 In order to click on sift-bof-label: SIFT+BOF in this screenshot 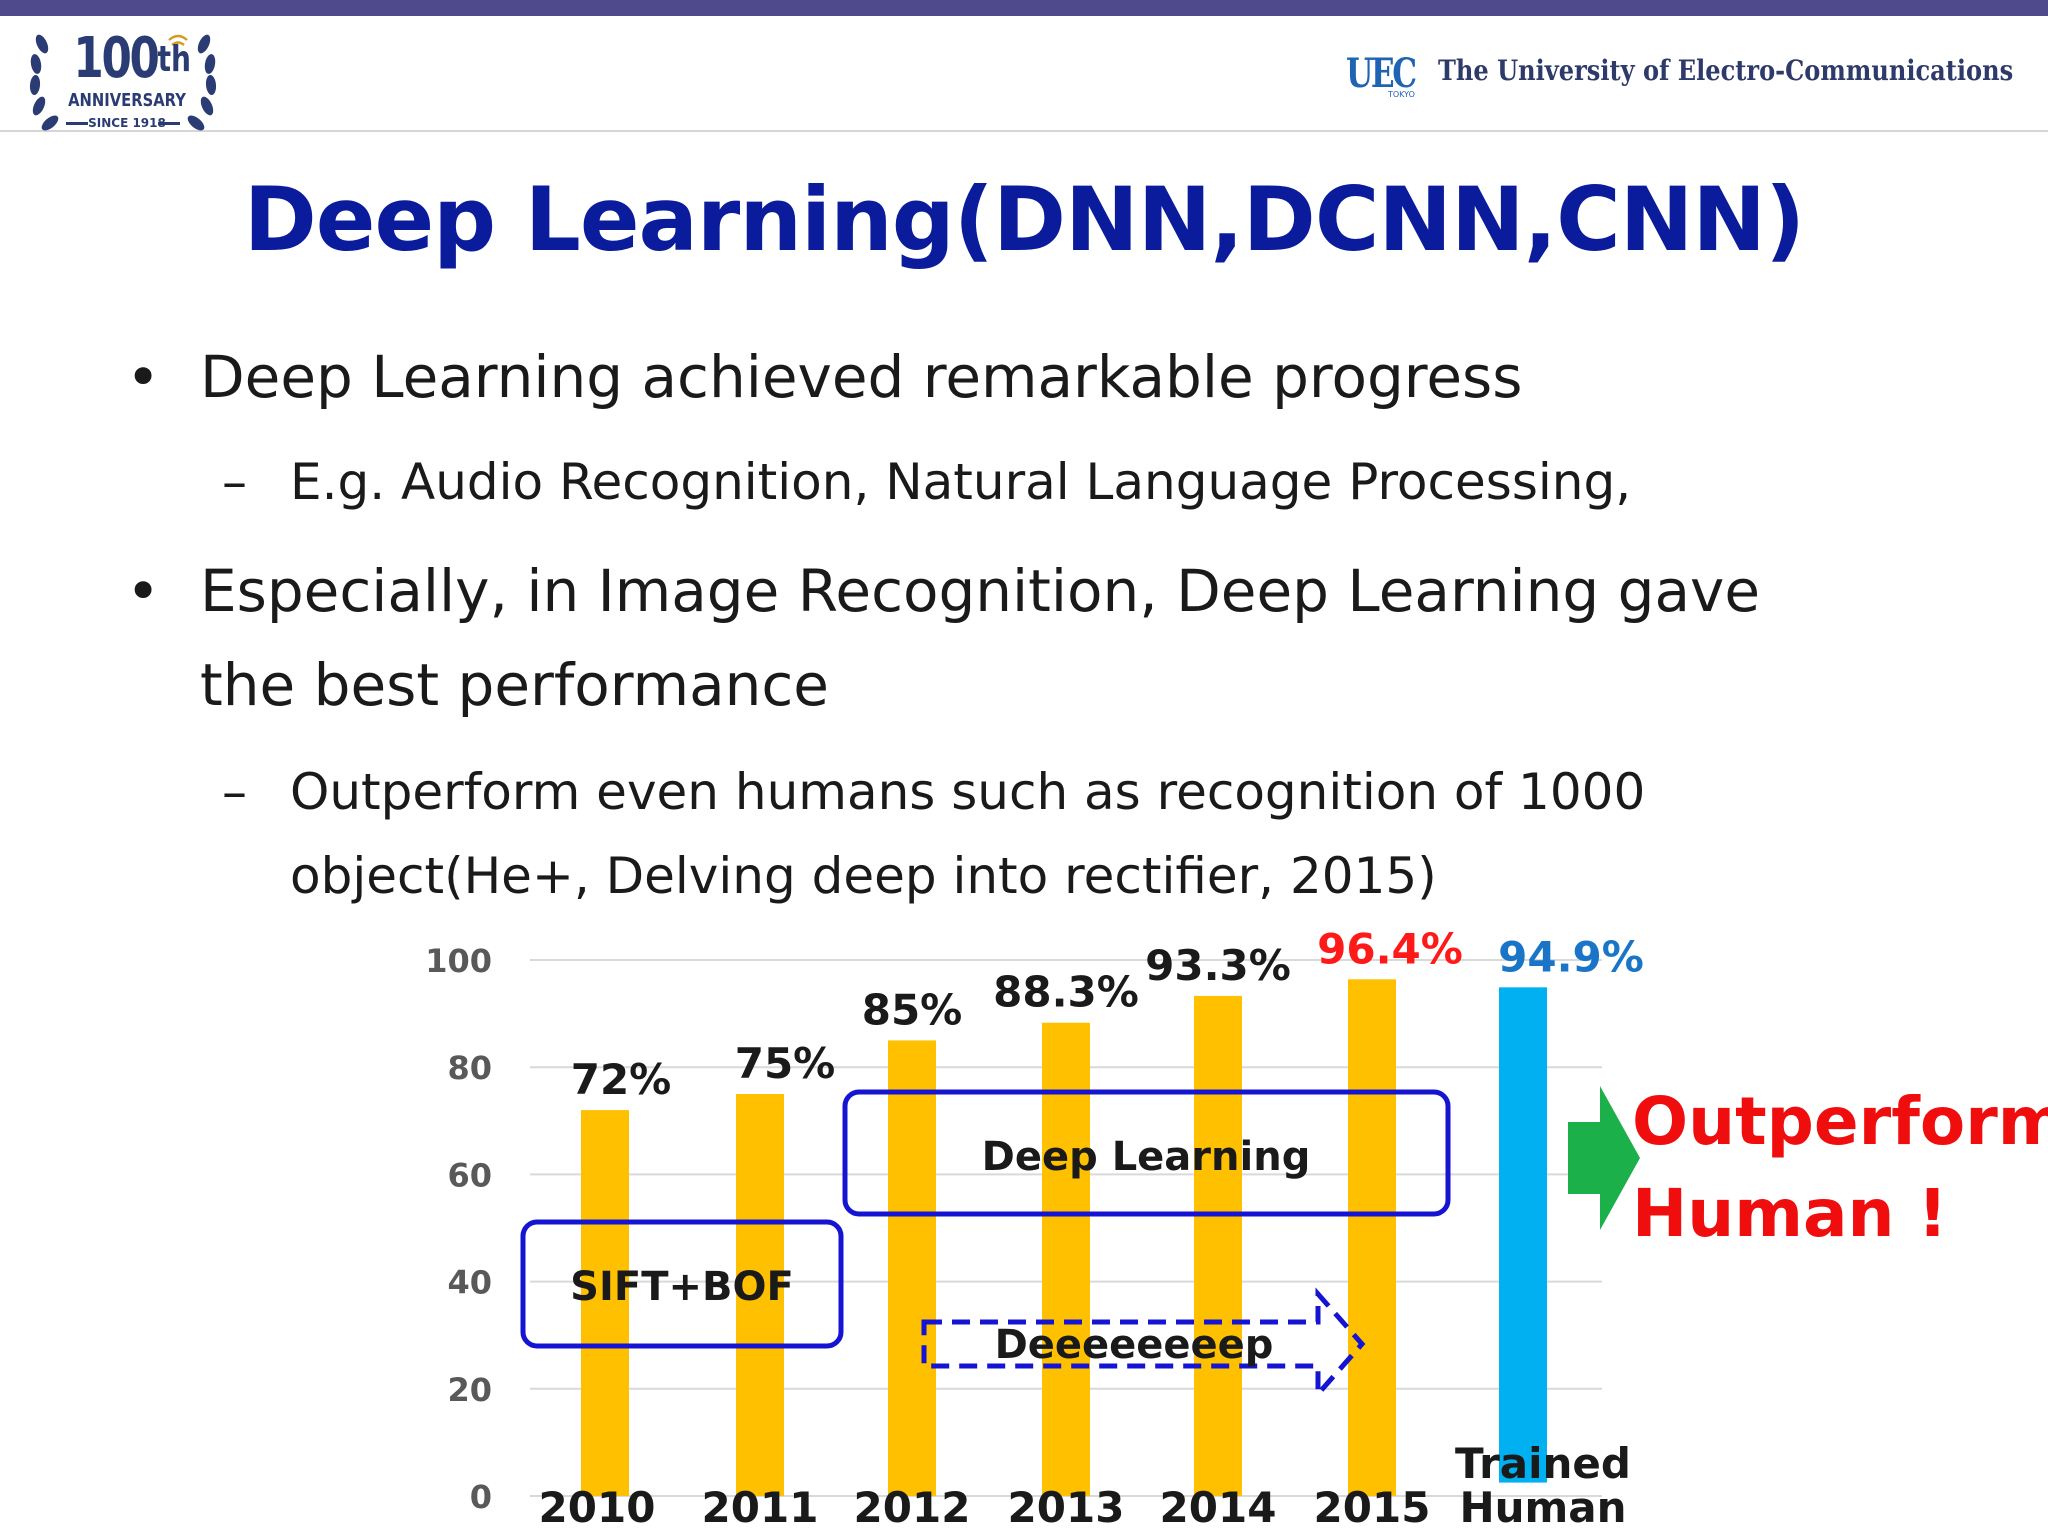, I will do `click(682, 1287)`.